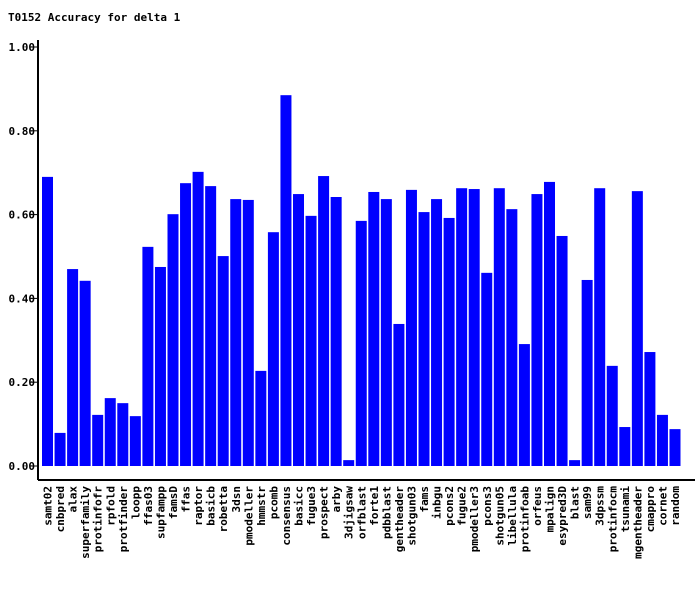 The height and width of the screenshot is (590, 700). What do you see at coordinates (22, 131) in the screenshot?
I see `y-tick-label: 0.80` at bounding box center [22, 131].